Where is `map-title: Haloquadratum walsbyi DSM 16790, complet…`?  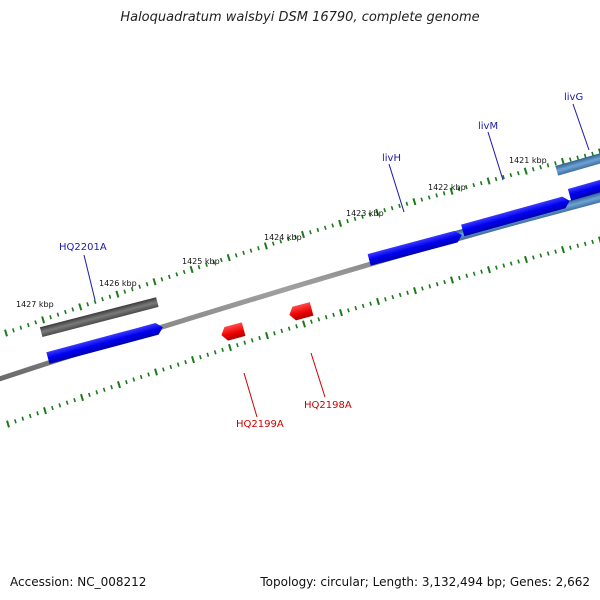
map-title: Haloquadratum walsbyi DSM 16790, complet… is located at coordinates (300, 17).